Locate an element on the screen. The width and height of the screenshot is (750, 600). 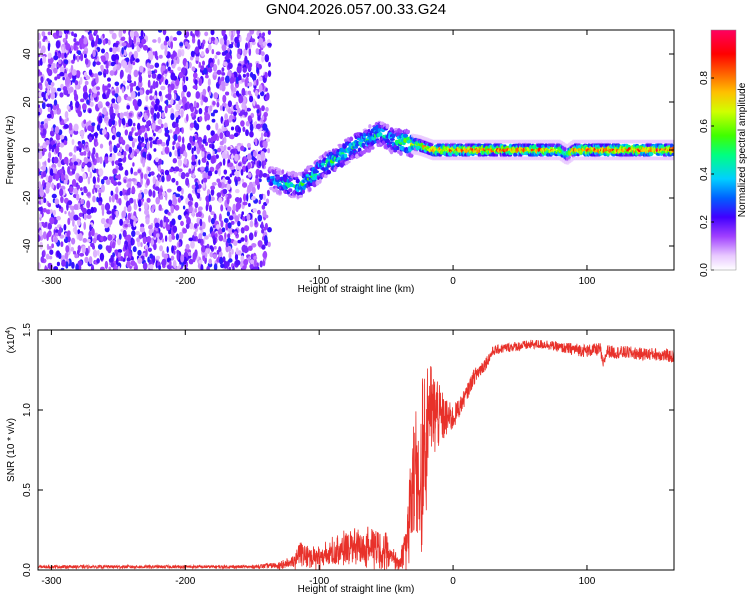
colorbar-tick-label: 0.0 is located at coordinates (704, 270).